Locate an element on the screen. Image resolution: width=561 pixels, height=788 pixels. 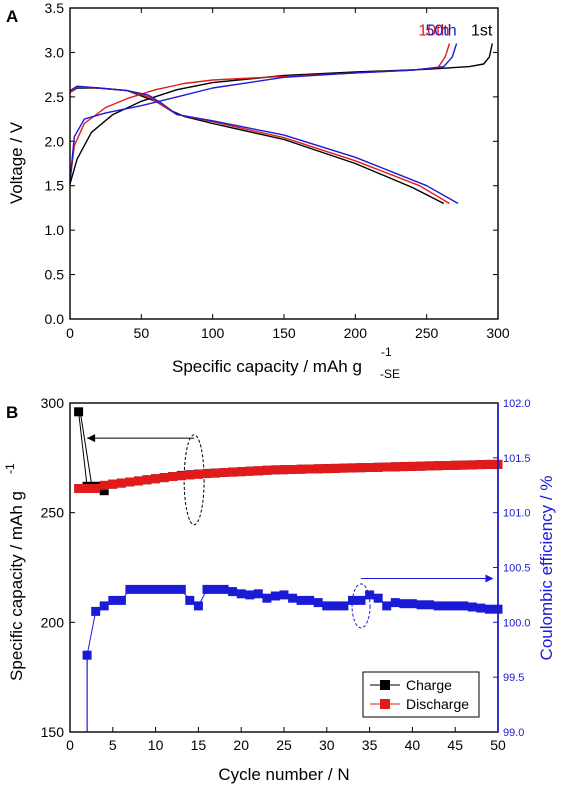
b-ytick-left-label: 250 is located at coordinates (53, 513).